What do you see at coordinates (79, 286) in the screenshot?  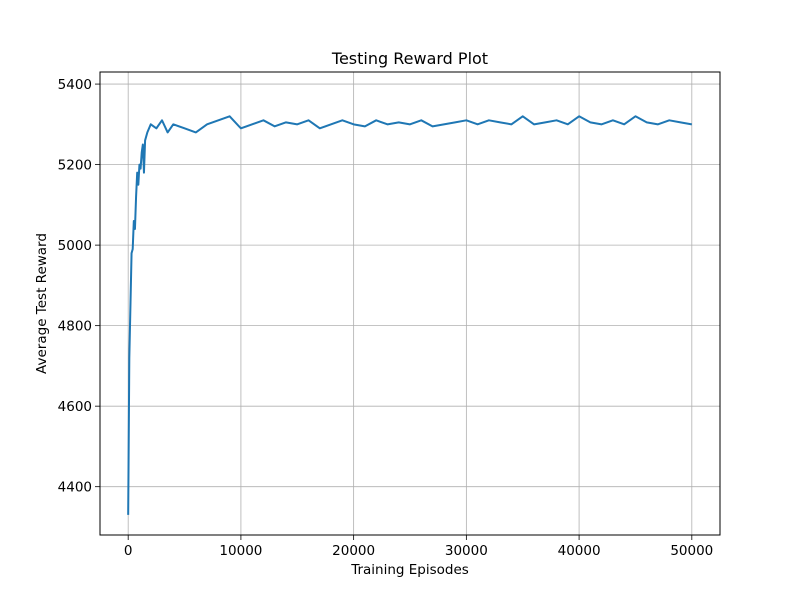 I see `y-axis-ticks: 4400 4600 4800 5000 5200 5400` at bounding box center [79, 286].